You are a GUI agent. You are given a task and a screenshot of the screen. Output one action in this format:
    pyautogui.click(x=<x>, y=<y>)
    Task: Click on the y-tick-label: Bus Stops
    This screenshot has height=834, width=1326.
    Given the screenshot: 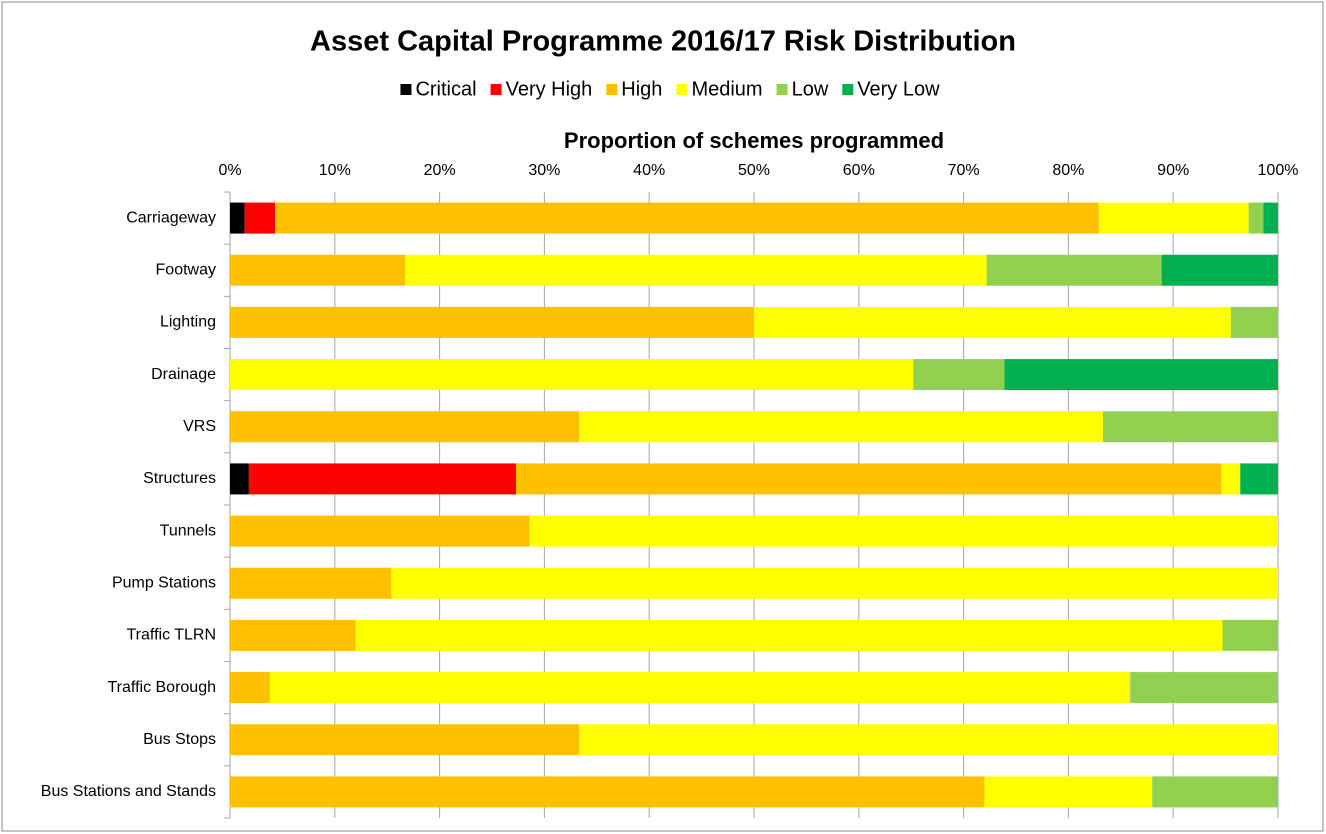 What is the action you would take?
    pyautogui.click(x=179, y=739)
    